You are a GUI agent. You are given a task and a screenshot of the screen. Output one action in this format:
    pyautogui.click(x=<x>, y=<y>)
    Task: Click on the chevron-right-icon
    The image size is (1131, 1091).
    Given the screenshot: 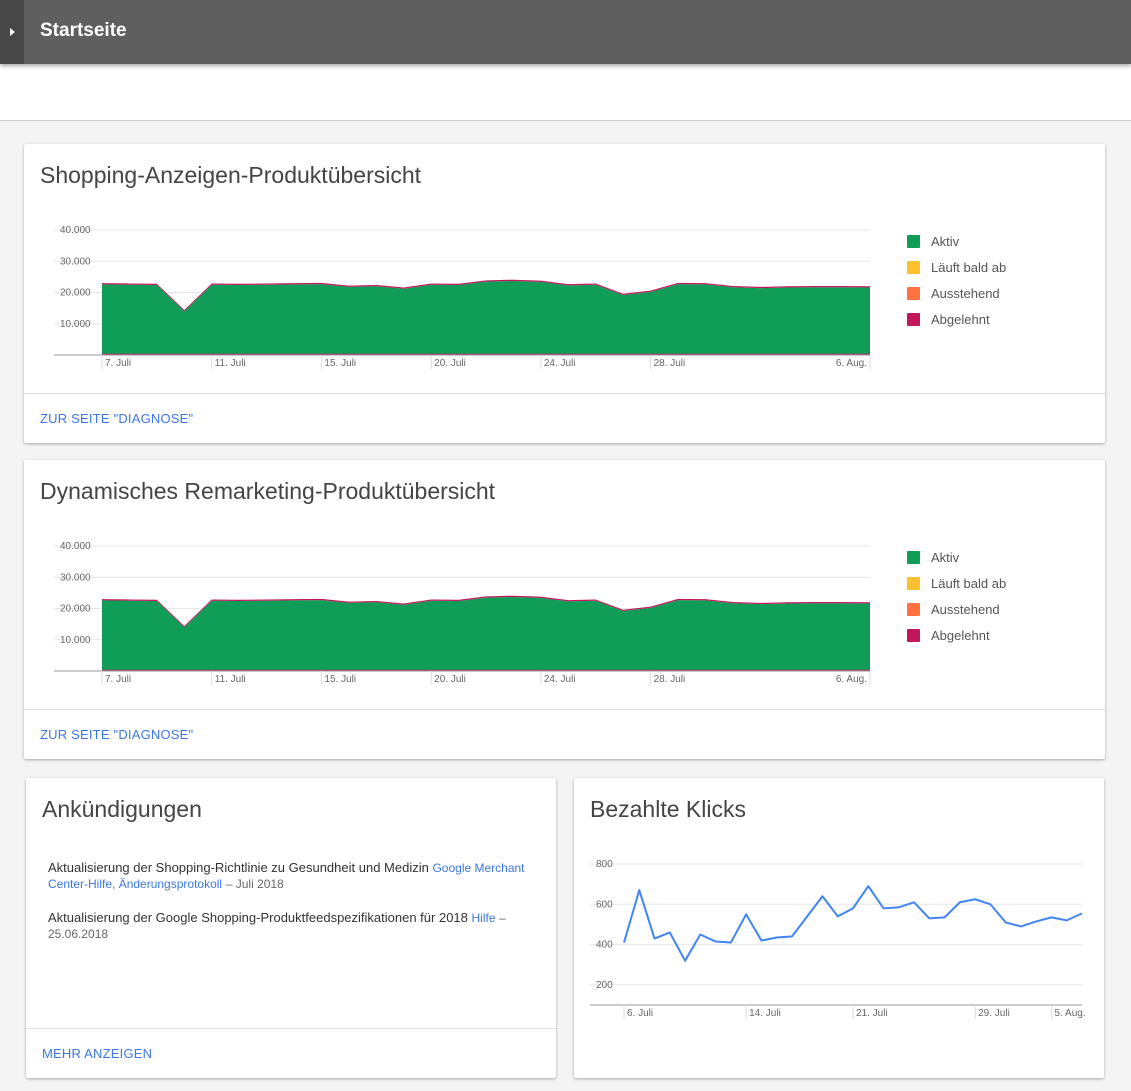 What is the action you would take?
    pyautogui.click(x=12, y=32)
    